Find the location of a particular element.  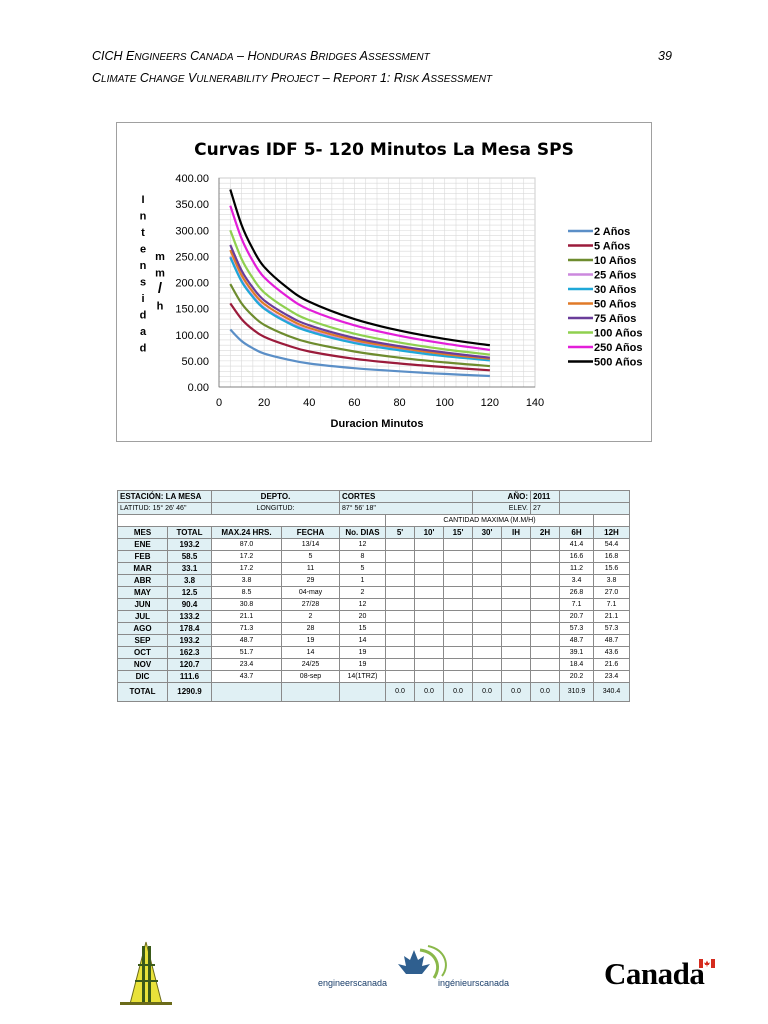

table-cell: 21.1 is located at coordinates (611, 616).